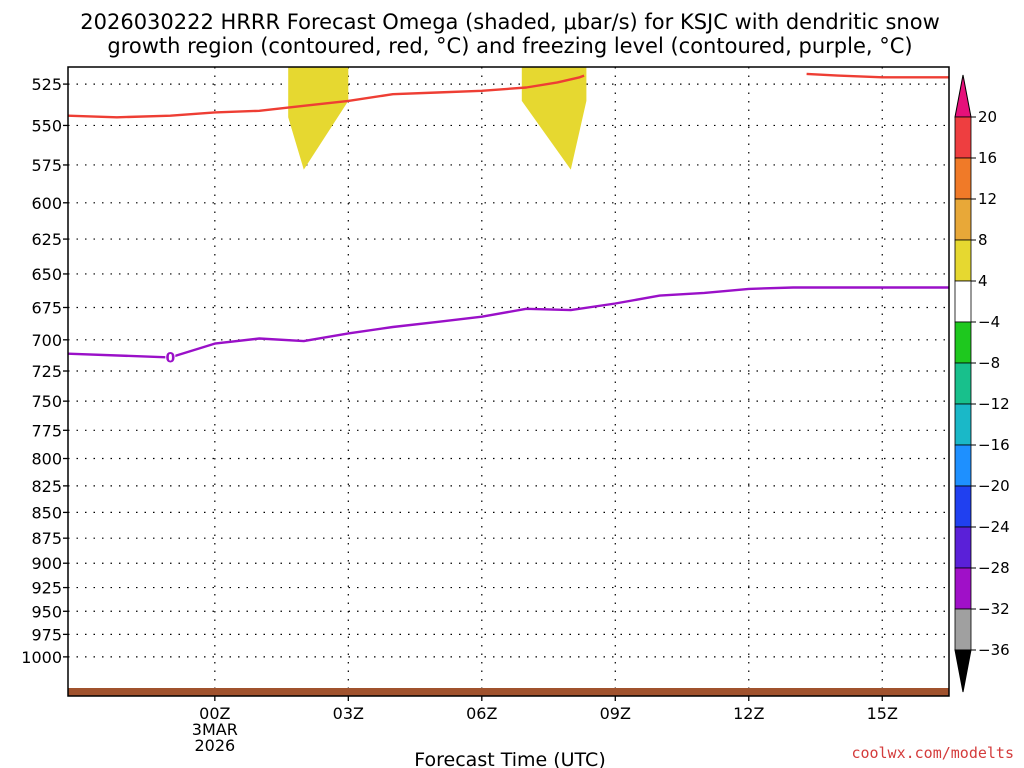 Image resolution: width=1024 pixels, height=768 pixels. I want to click on colorbar-legend: 20 16 12 8 4 −4 −8 −12 −16 −20 −24 −28 −32 −36, so click(982, 383).